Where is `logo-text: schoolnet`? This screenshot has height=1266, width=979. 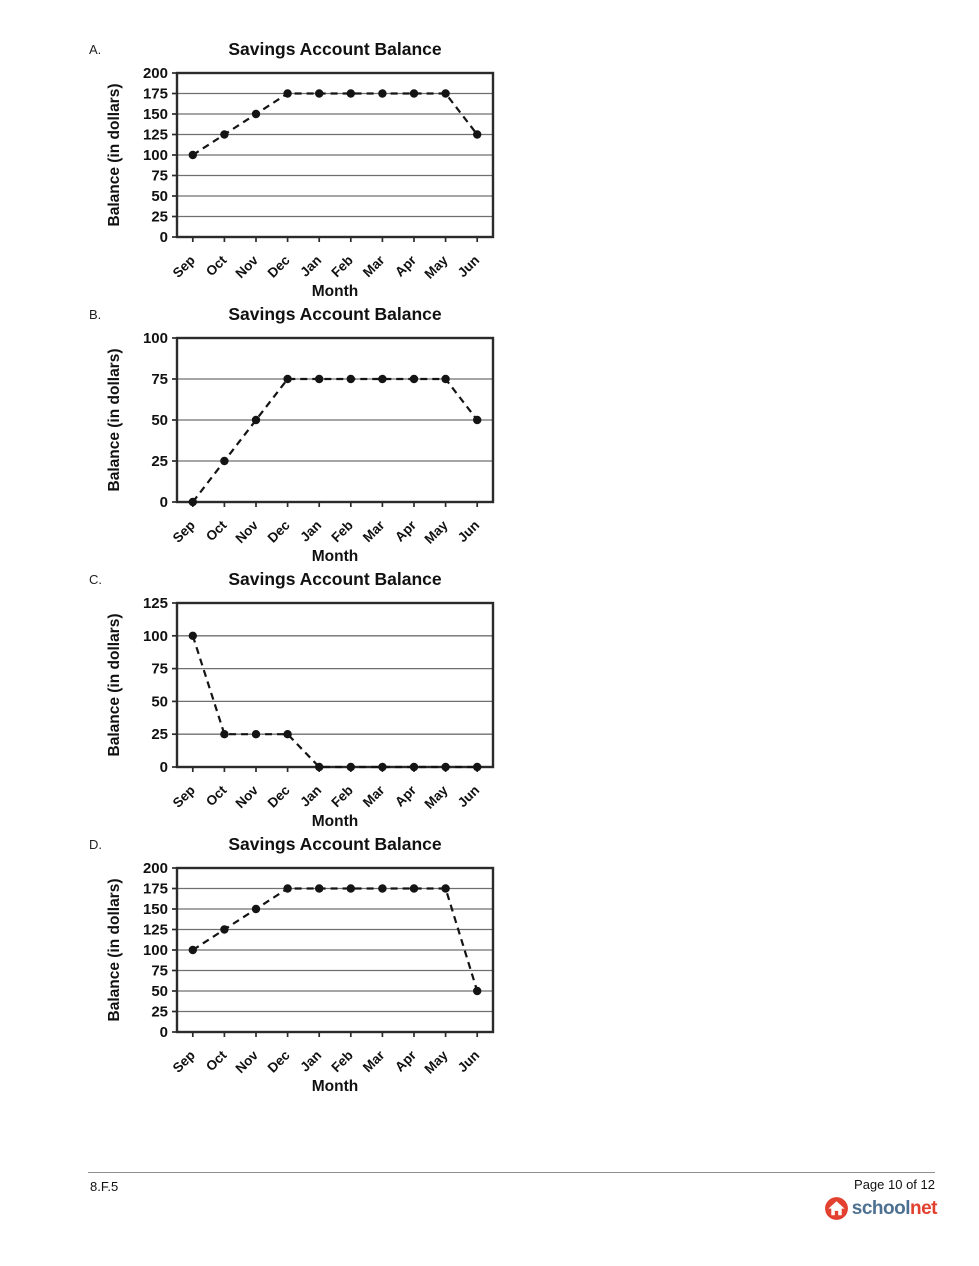
logo-text: schoolnet is located at coordinates (894, 1208).